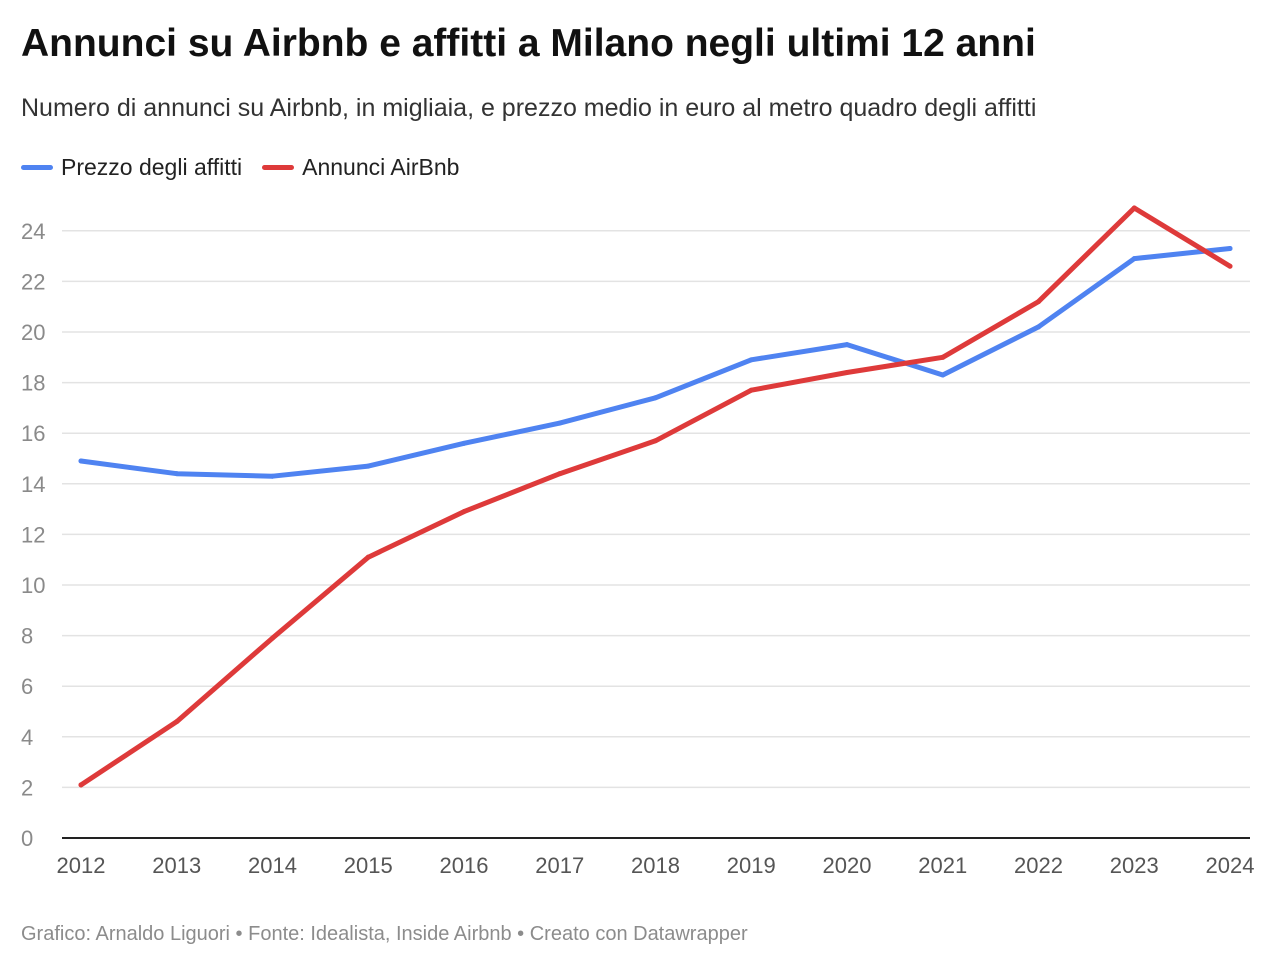 The width and height of the screenshot is (1280, 960). I want to click on x-tick-label-2020: 2020, so click(847, 865).